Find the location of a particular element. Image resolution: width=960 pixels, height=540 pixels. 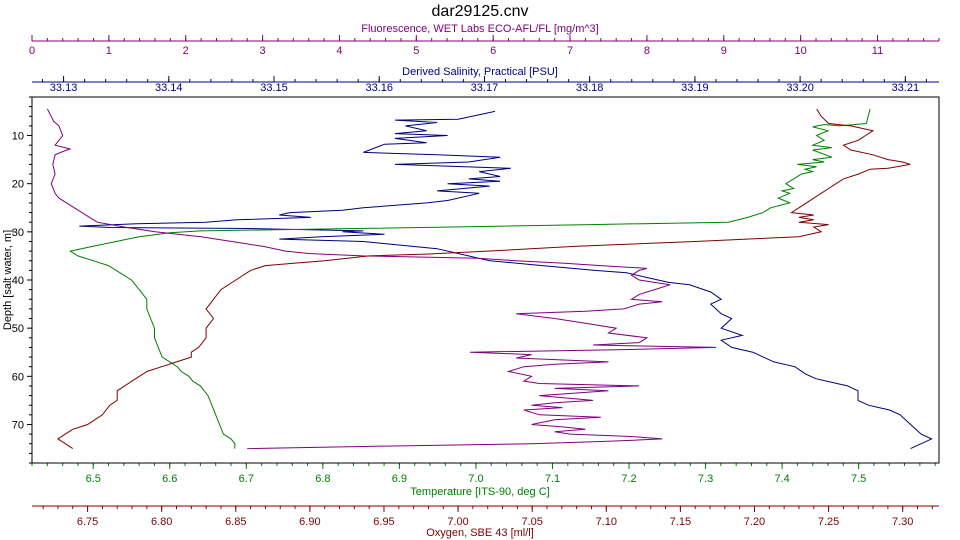

tick-label-fluorescence: 10 is located at coordinates (801, 51).